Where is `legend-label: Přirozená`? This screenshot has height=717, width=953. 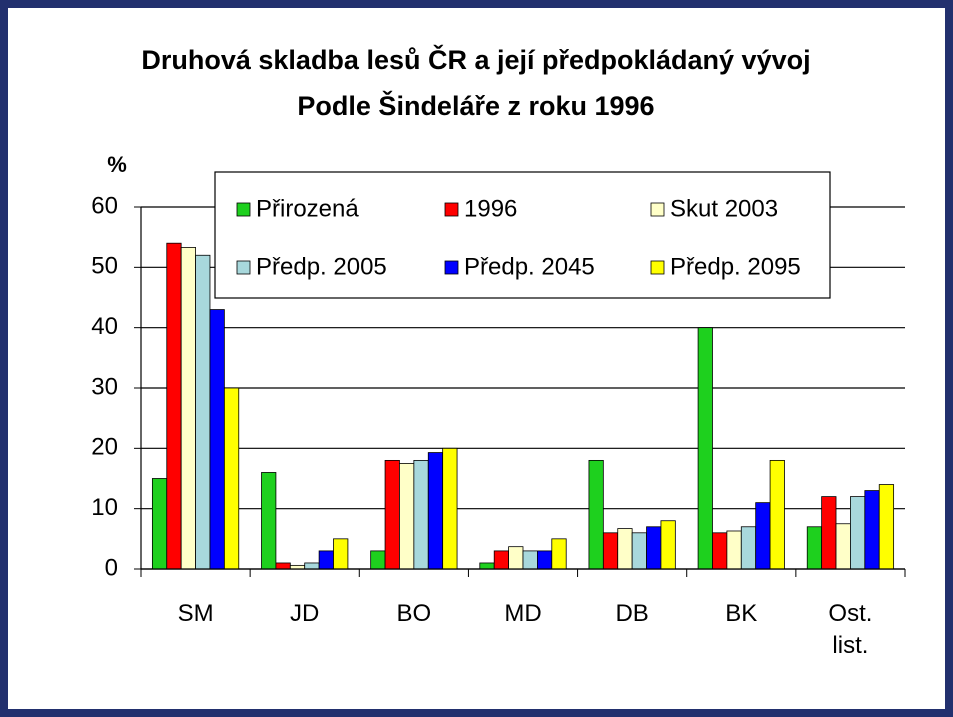 legend-label: Přirozená is located at coordinates (307, 208).